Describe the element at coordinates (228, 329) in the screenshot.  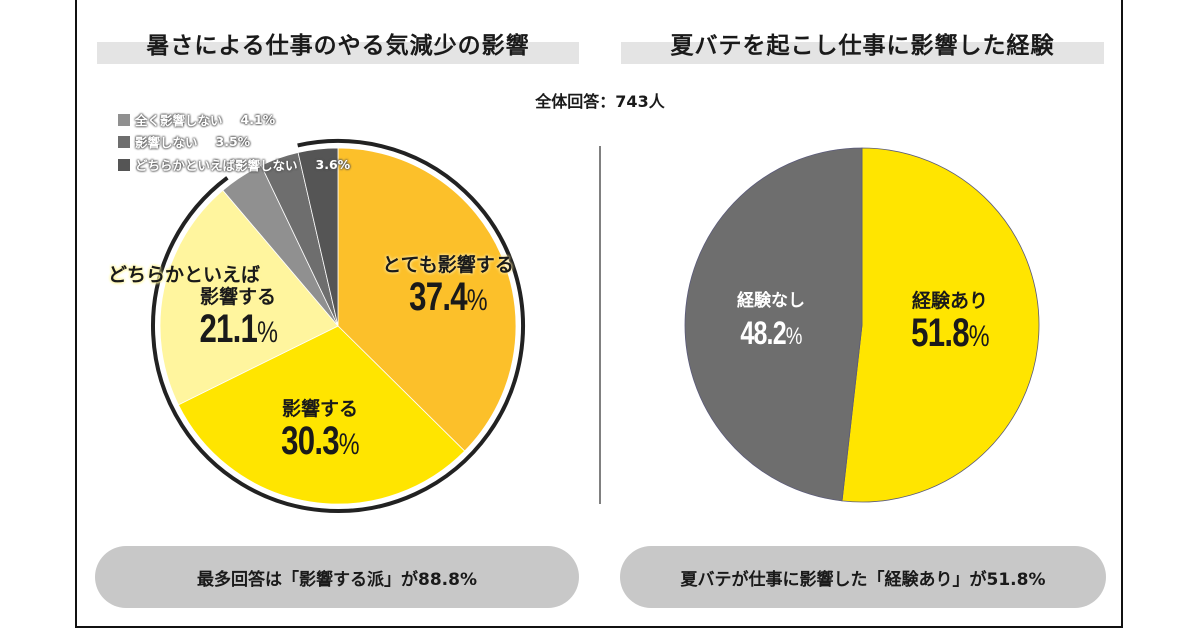
I see `slice-value: 21.1` at that location.